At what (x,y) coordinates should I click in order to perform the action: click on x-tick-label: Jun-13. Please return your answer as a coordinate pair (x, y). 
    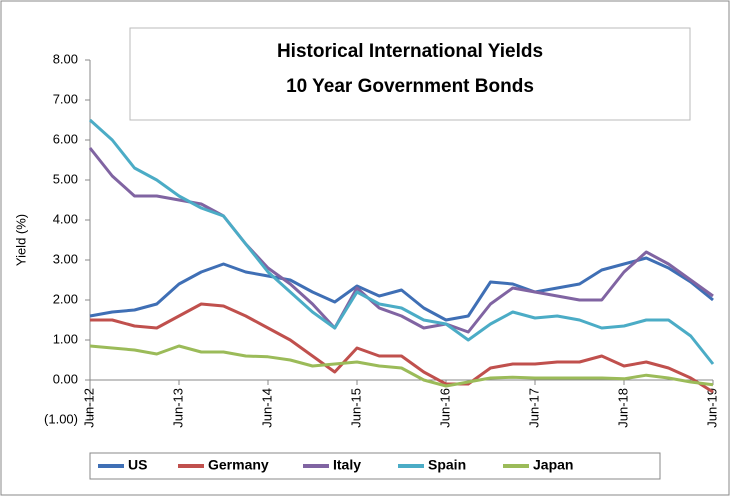
    Looking at the image, I should click on (177, 408).